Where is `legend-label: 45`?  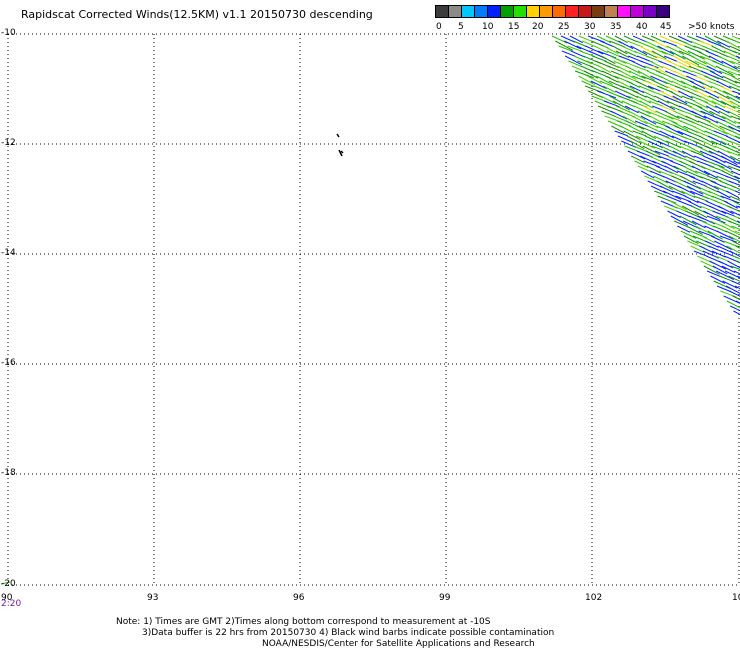 legend-label: 45 is located at coordinates (666, 27).